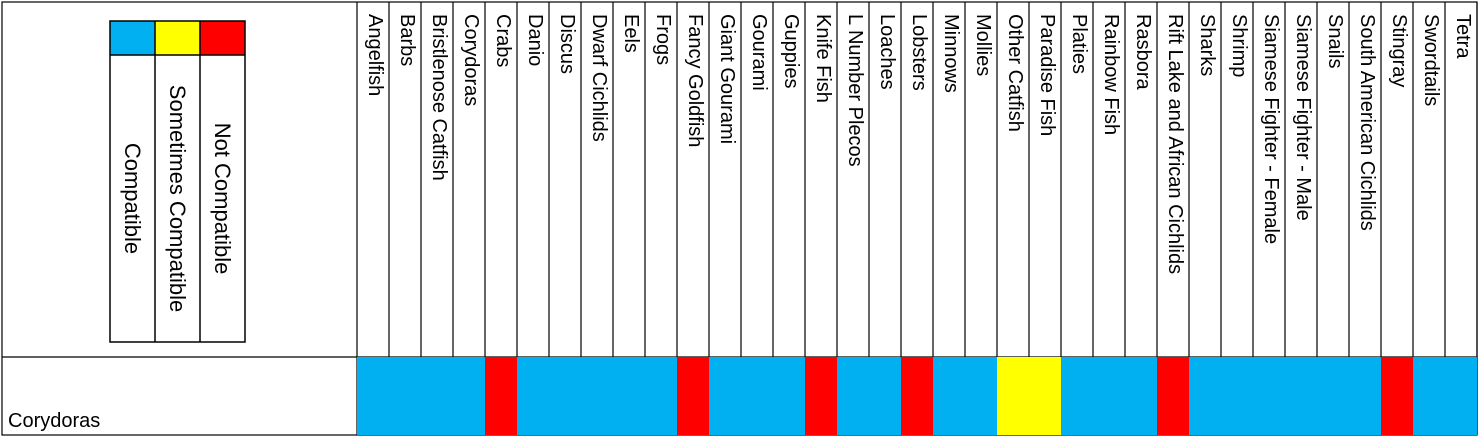 Image resolution: width=1484 pixels, height=441 pixels. Describe the element at coordinates (503, 40) in the screenshot. I see `column-header: Crabs` at that location.